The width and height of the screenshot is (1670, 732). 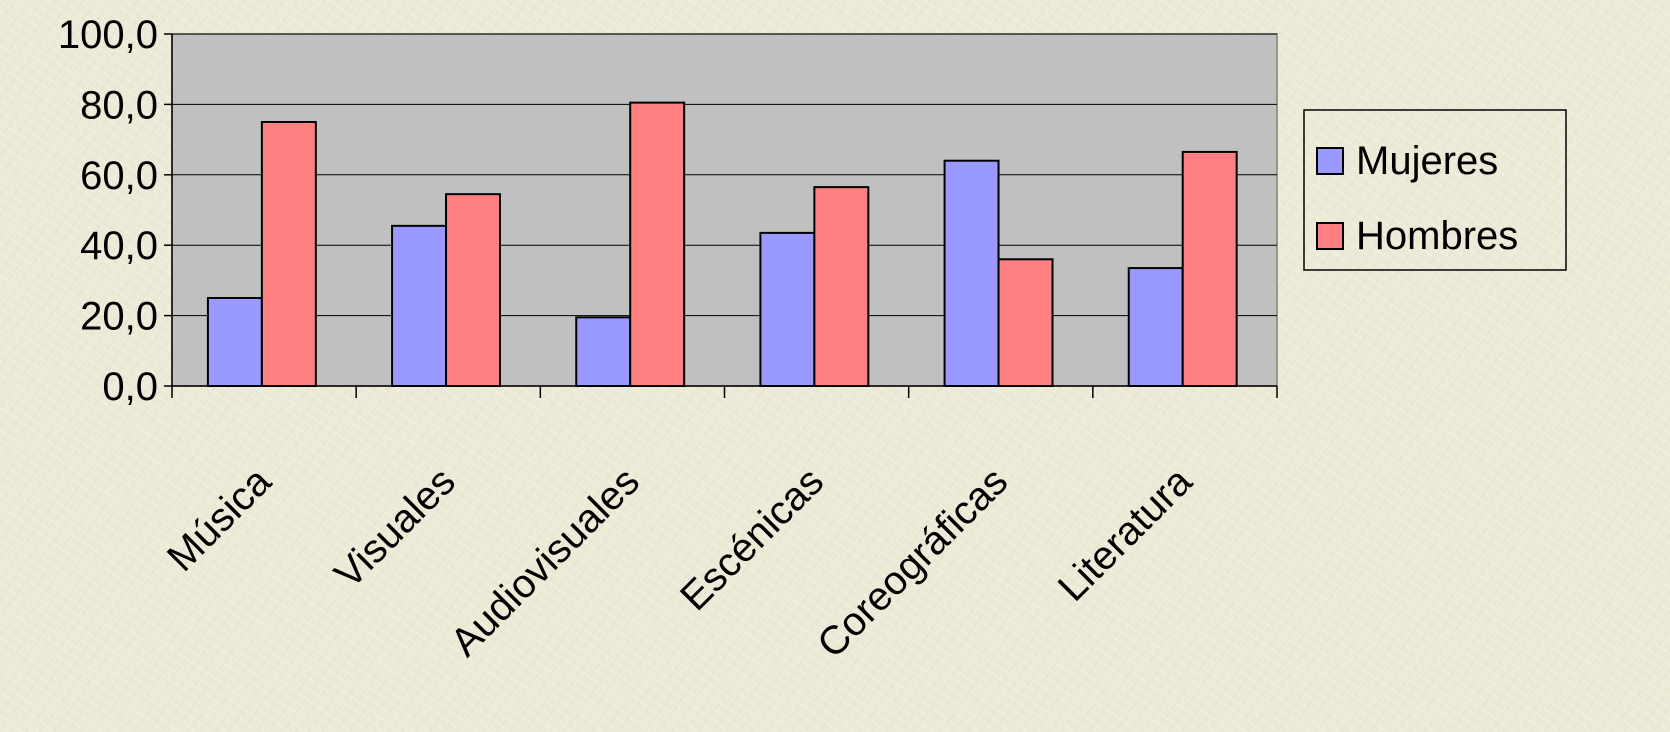 What do you see at coordinates (545, 562) in the screenshot?
I see `x-category-label: Audiovisuales` at bounding box center [545, 562].